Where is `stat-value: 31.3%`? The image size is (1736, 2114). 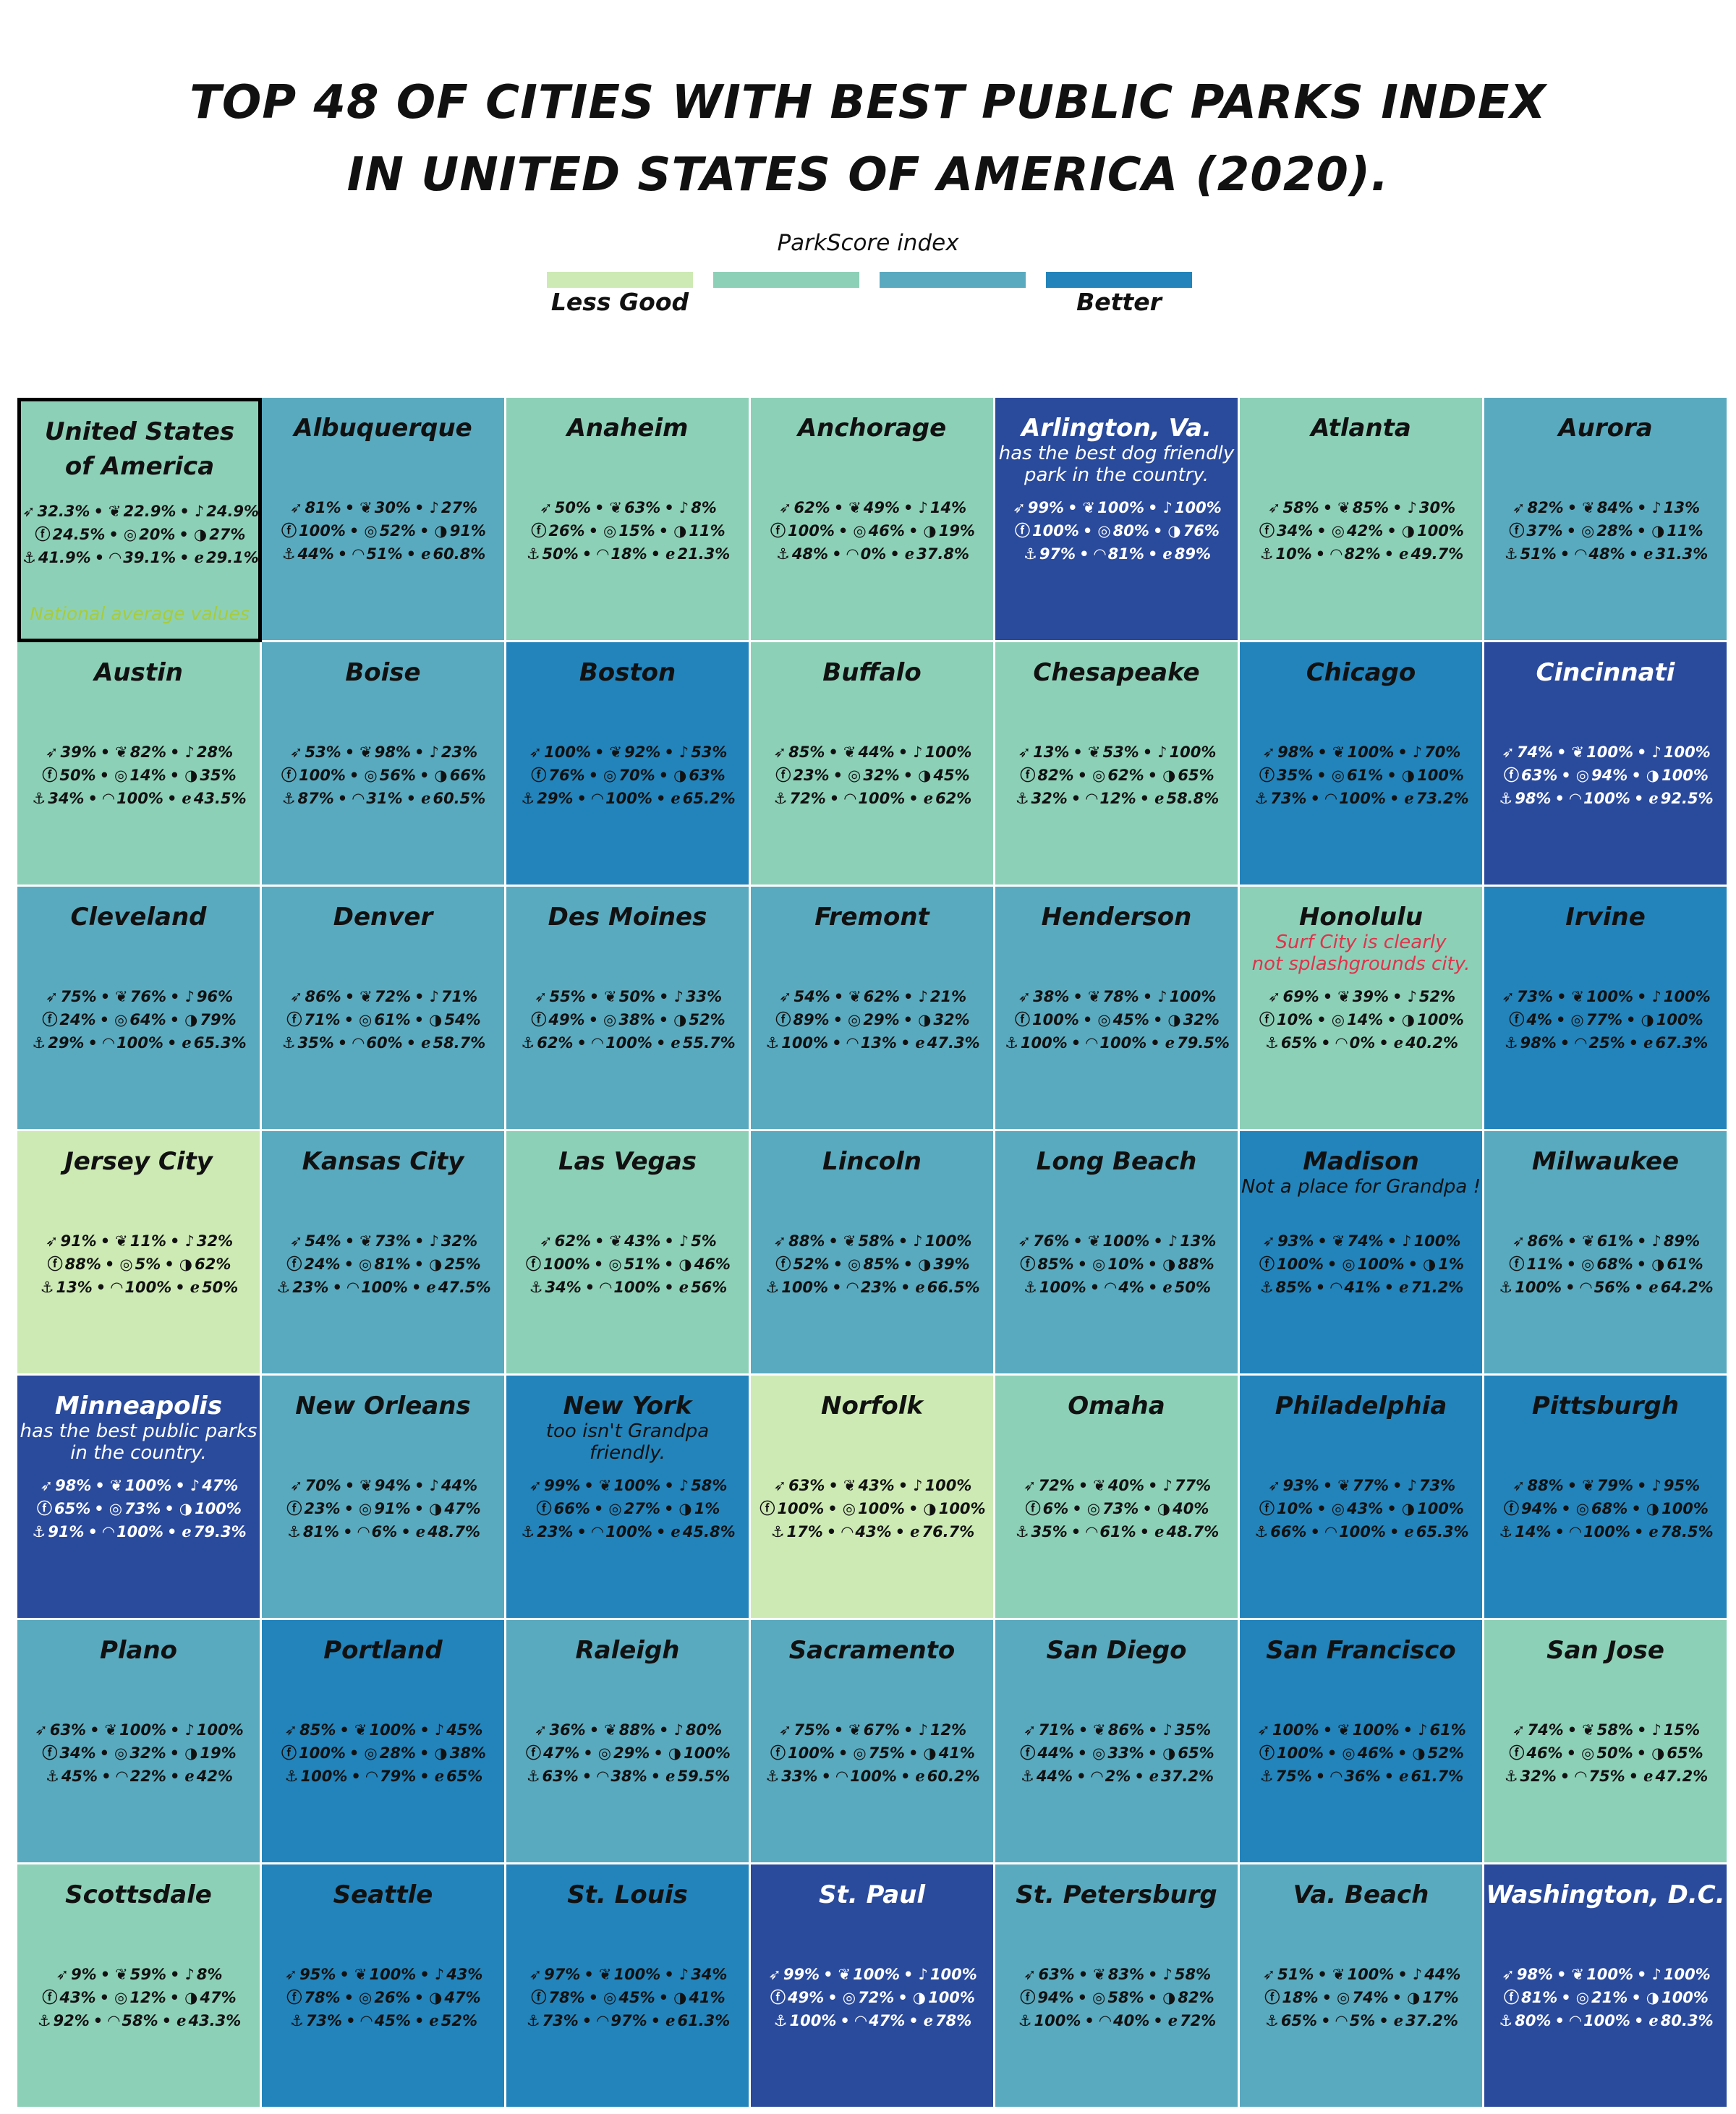
stat-value: 31.3% is located at coordinates (1682, 554).